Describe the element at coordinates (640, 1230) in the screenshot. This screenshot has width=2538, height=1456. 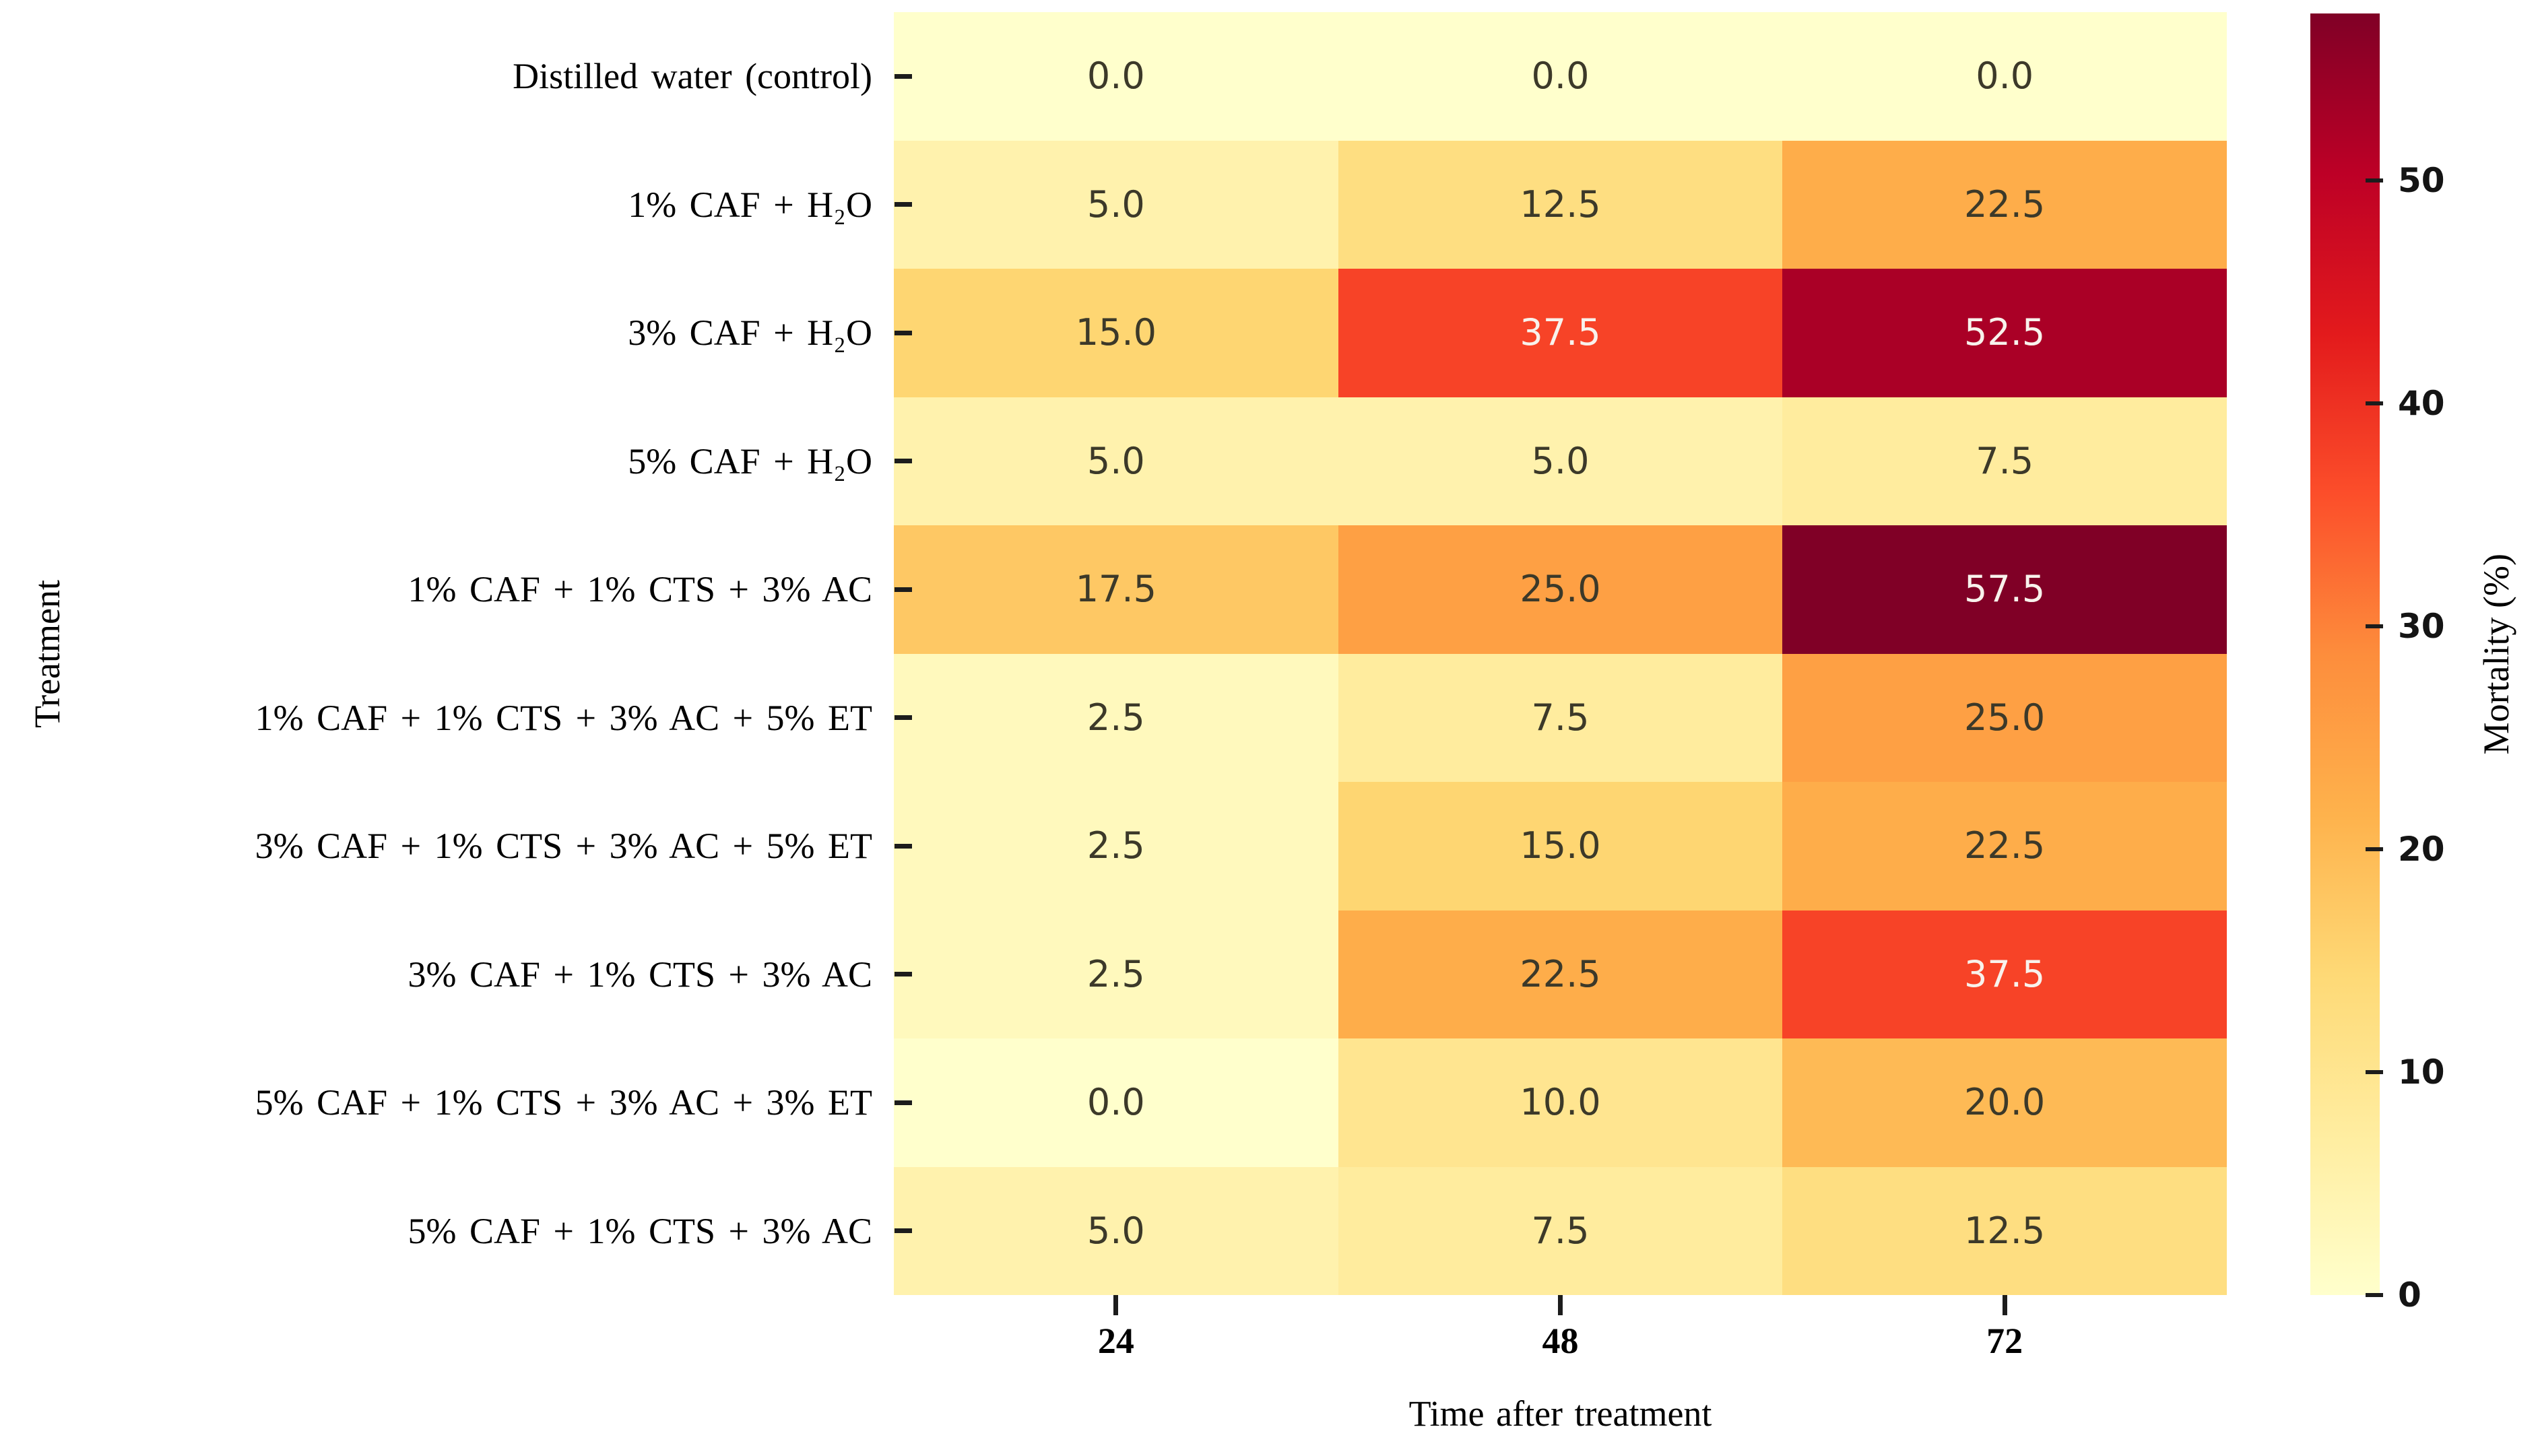
I see `row-label: 5% CAF + 1% CTS + 3% AC` at that location.